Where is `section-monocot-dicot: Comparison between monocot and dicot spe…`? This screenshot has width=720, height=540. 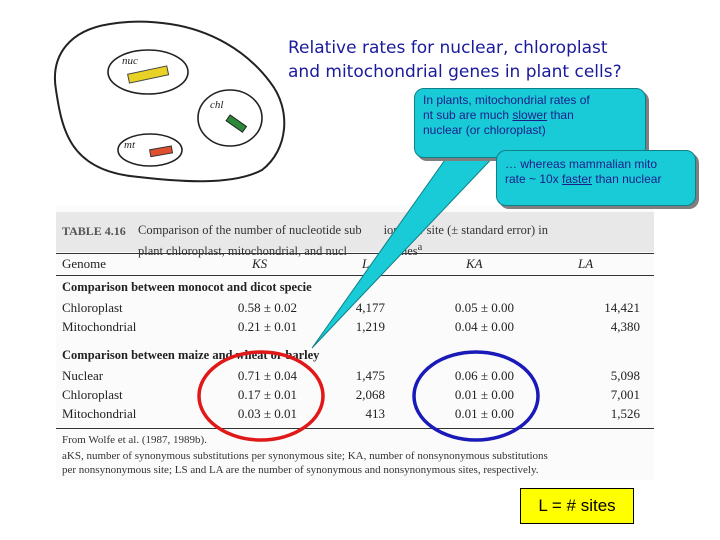
section-monocot-dicot: Comparison between monocot and dicot spe… is located at coordinates (187, 287).